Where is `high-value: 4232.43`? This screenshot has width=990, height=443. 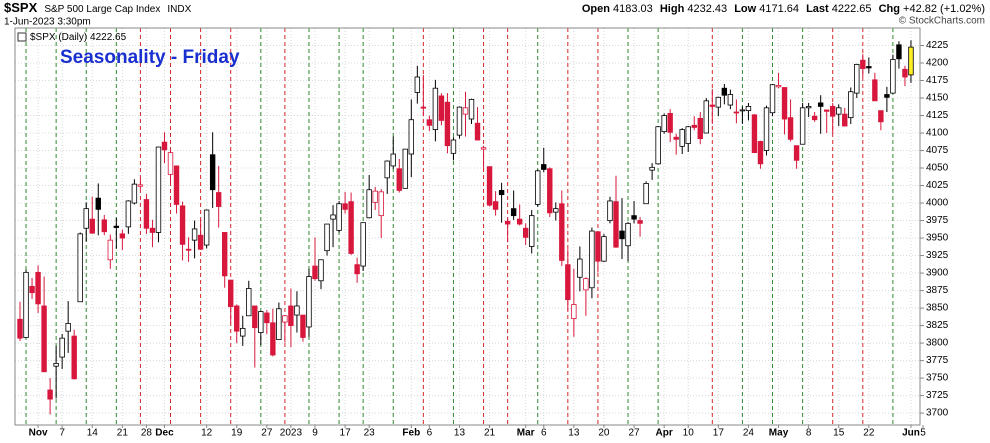
high-value: 4232.43 is located at coordinates (707, 9).